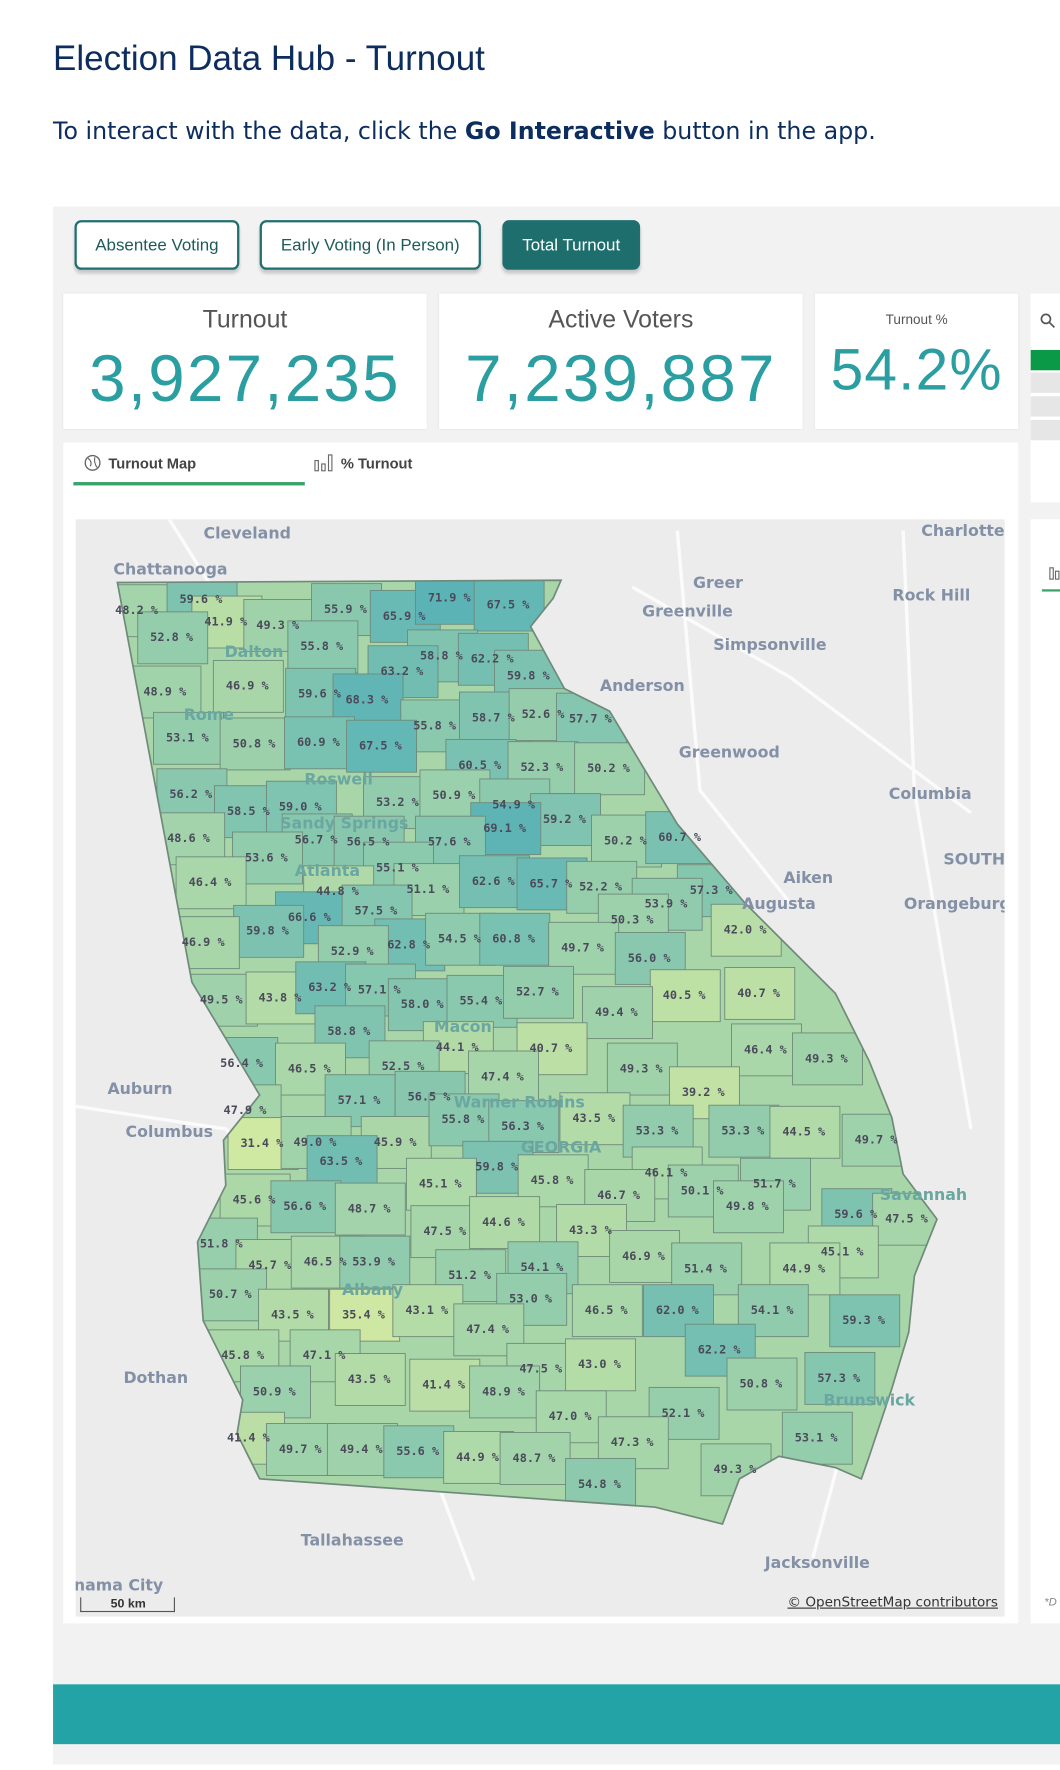 Image resolution: width=1060 pixels, height=1770 pixels. Describe the element at coordinates (246, 1110) in the screenshot. I see `county-turnout-label: 47.9 %` at that location.